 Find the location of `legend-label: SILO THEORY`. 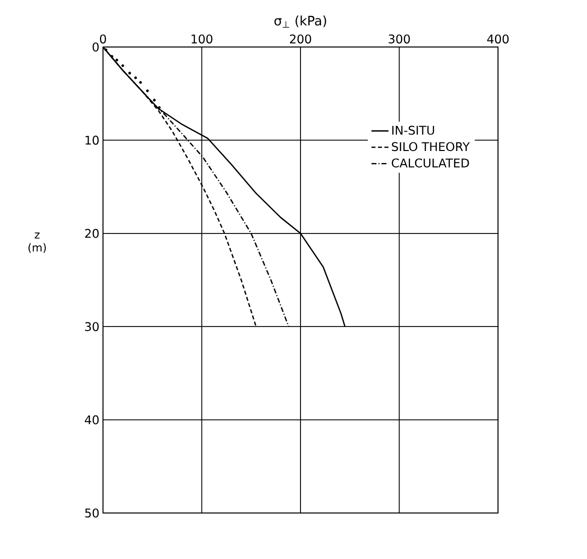

legend-label: SILO THEORY is located at coordinates (431, 147).